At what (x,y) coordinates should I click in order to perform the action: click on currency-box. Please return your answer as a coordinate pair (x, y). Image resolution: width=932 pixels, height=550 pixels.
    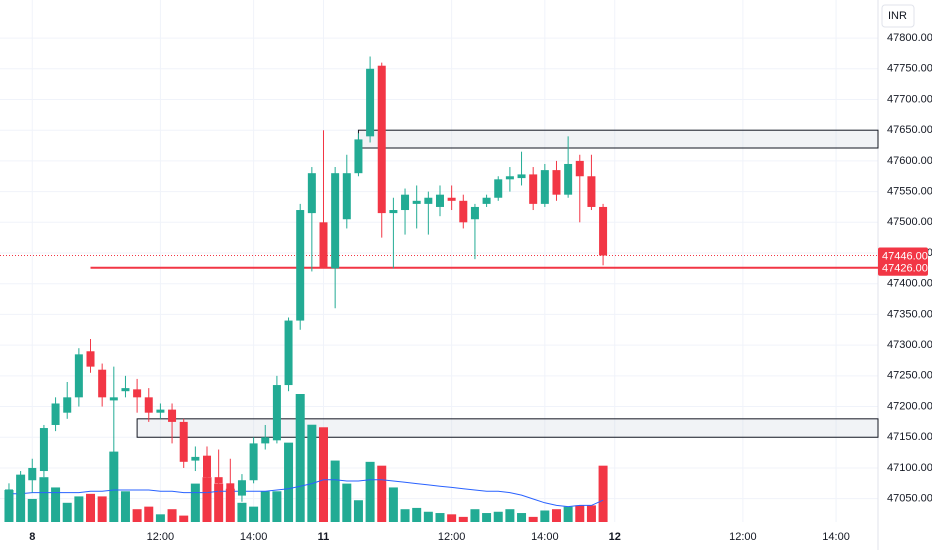
    Looking at the image, I should click on (898, 16).